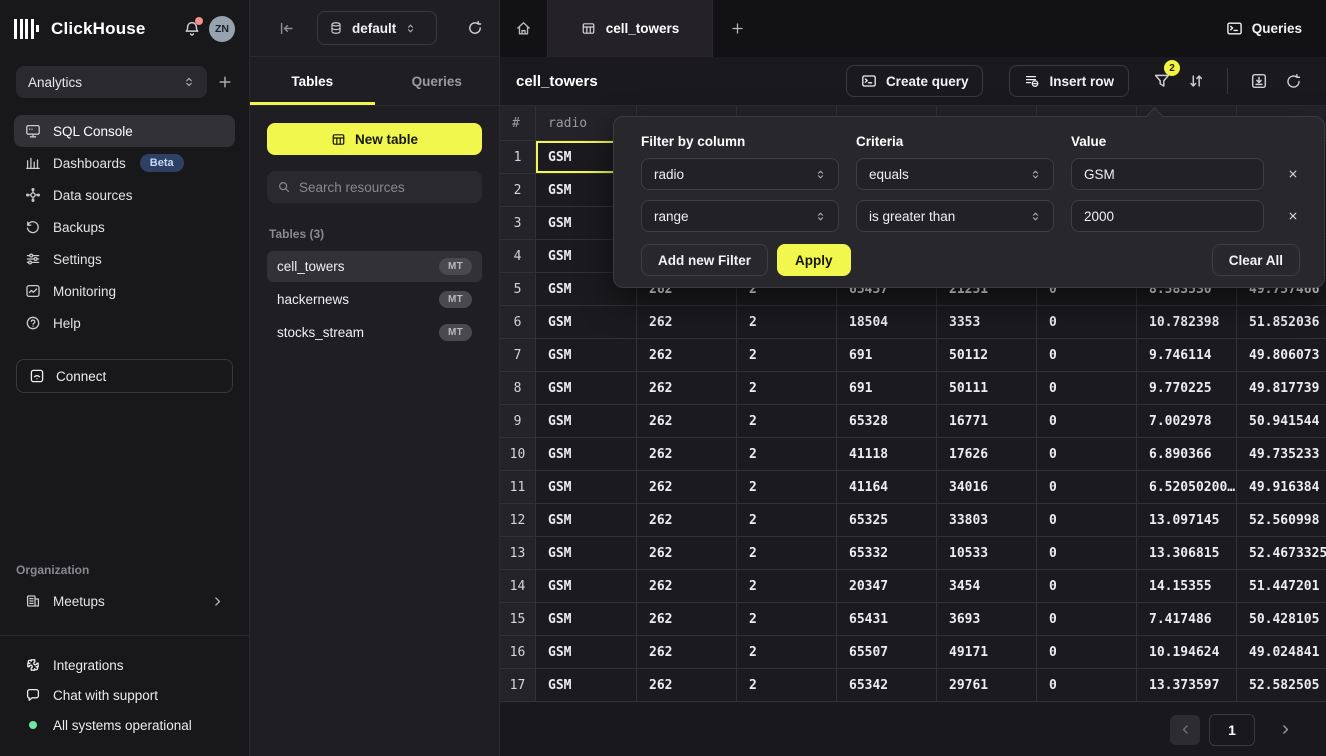 Image resolution: width=1326 pixels, height=756 pixels. What do you see at coordinates (124, 601) in the screenshot?
I see `sidebar-item-meetups: Meetups` at bounding box center [124, 601].